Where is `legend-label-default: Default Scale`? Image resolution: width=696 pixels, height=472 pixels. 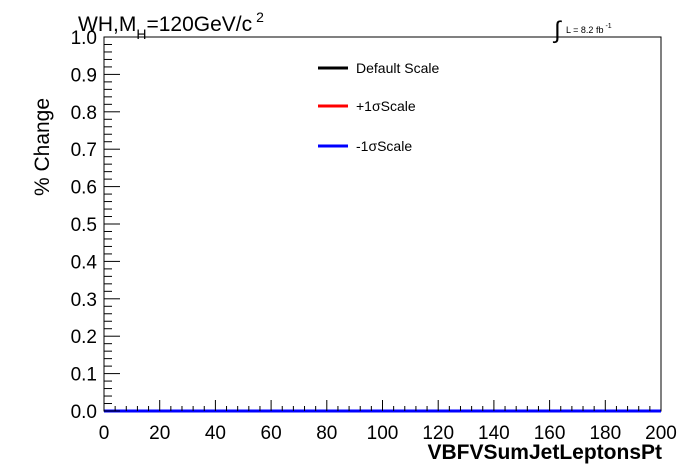
legend-label-default: Default Scale is located at coordinates (397, 68).